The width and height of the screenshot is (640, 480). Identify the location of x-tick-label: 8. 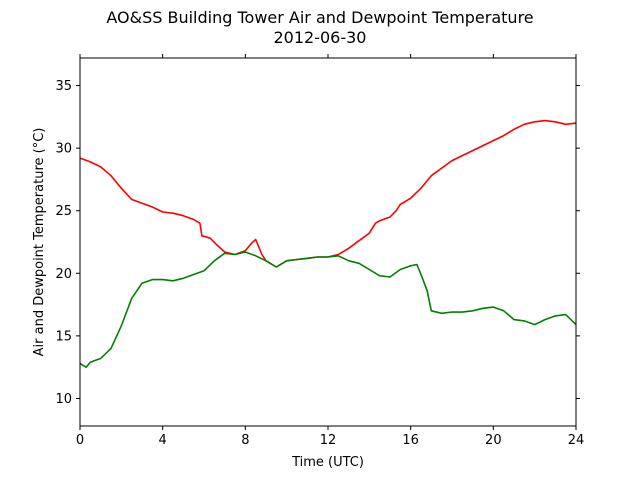
(245, 440).